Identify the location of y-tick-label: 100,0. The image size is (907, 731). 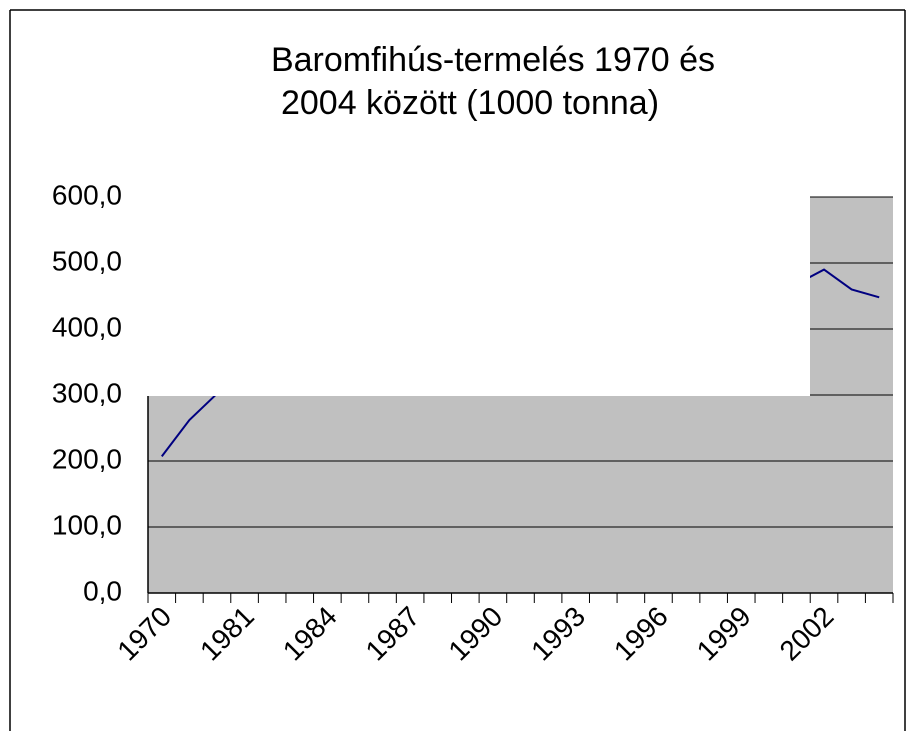
(87, 524).